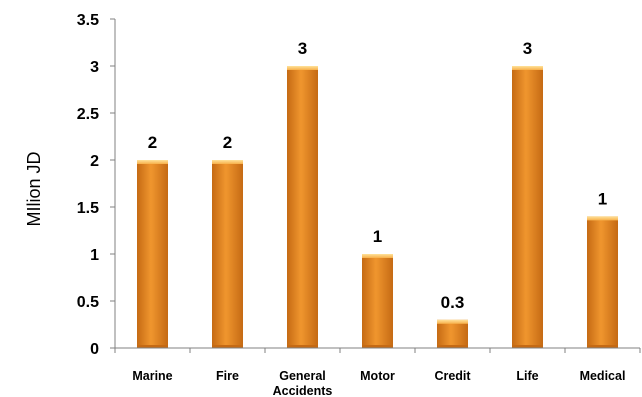 Image resolution: width=642 pixels, height=397 pixels. I want to click on y-tick-label: 0, so click(94, 349).